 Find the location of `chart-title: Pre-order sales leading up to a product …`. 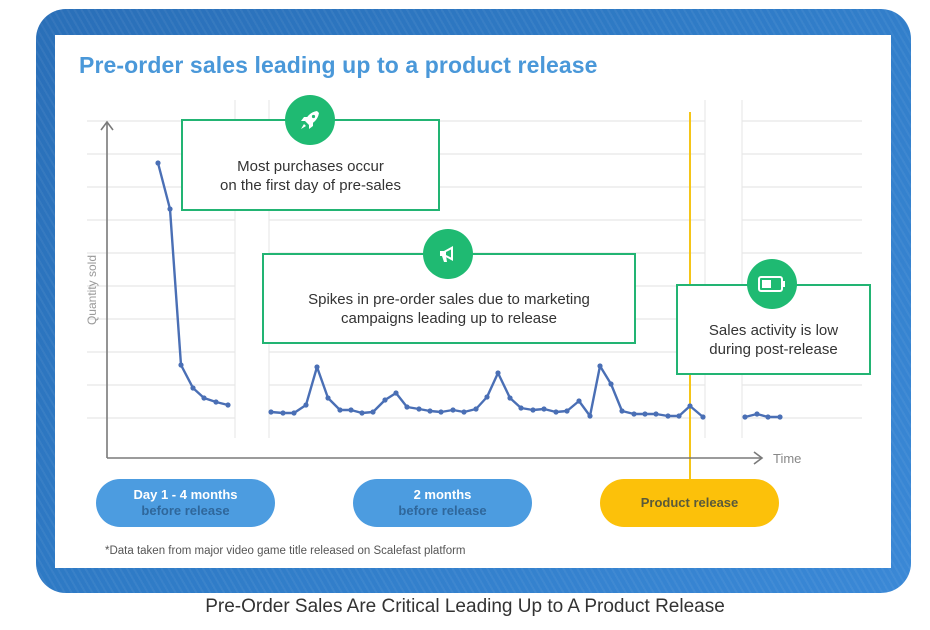

chart-title: Pre-order sales leading up to a product … is located at coordinates (338, 65).